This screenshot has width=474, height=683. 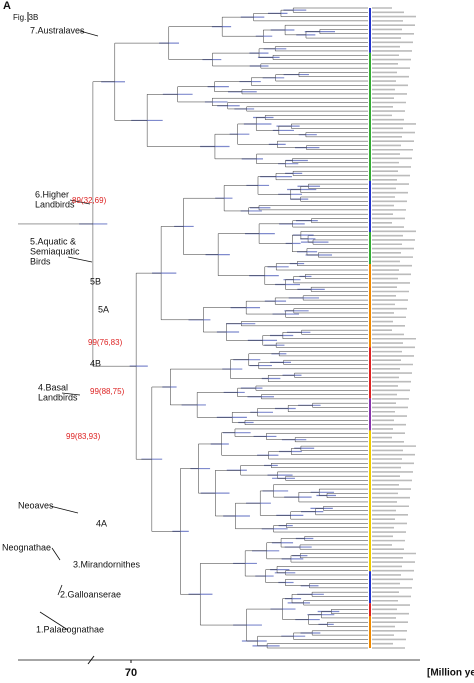 What do you see at coordinates (53, 387) in the screenshot?
I see `clade-label: 4.Basal` at bounding box center [53, 387].